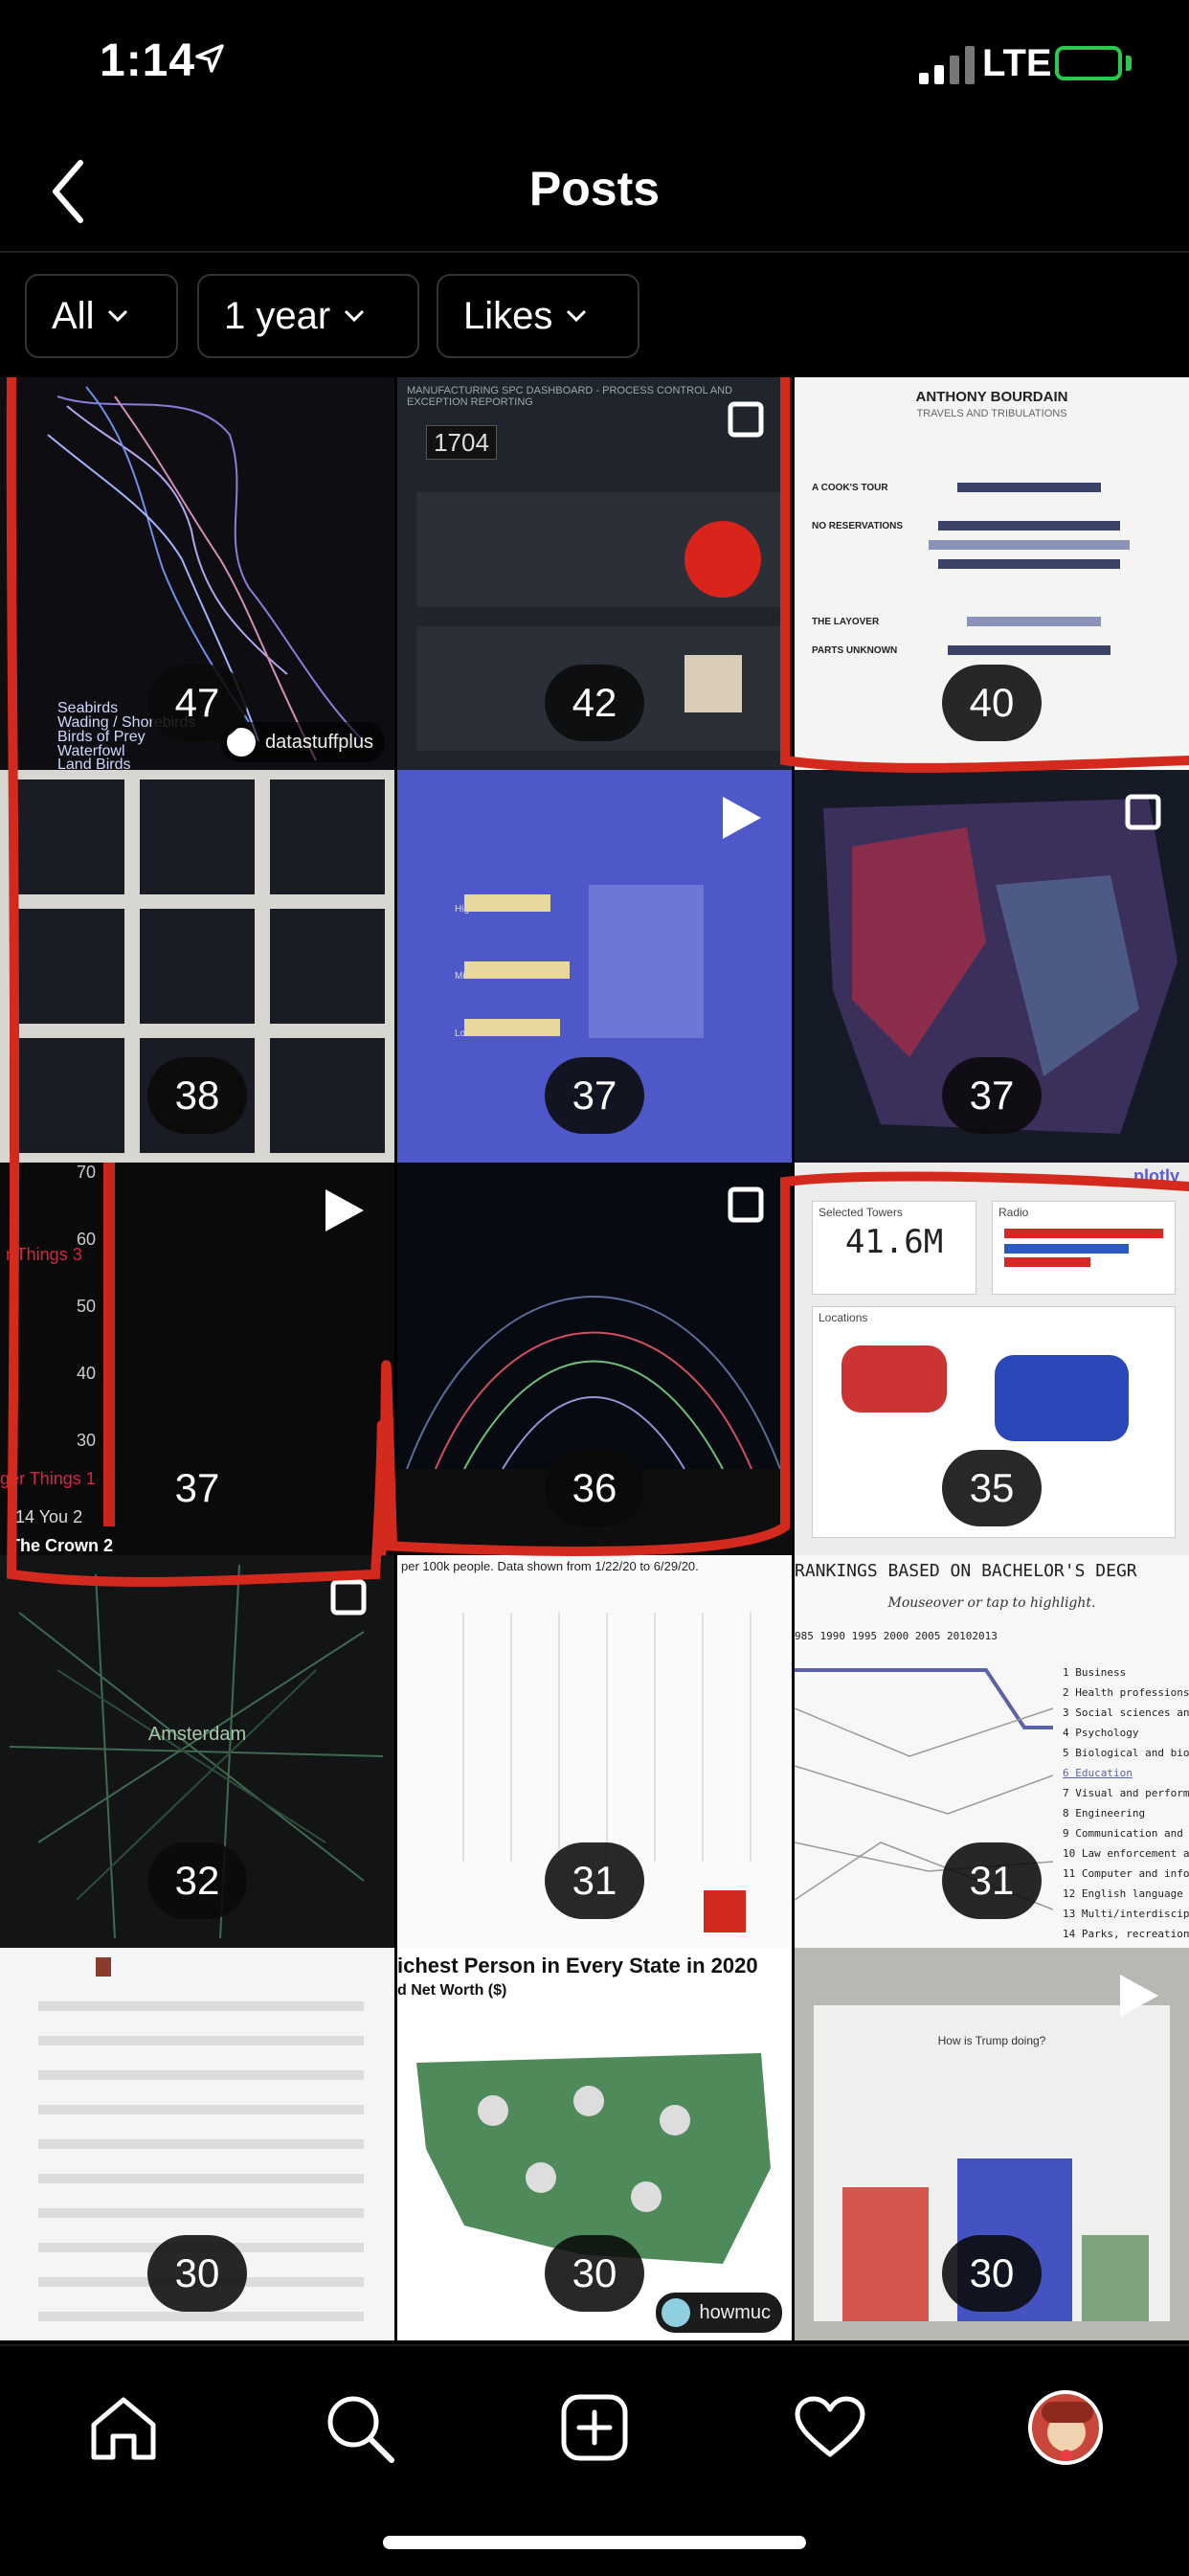  What do you see at coordinates (855, 650) in the screenshot?
I see `row-label: PARTS UNKNOWN` at bounding box center [855, 650].